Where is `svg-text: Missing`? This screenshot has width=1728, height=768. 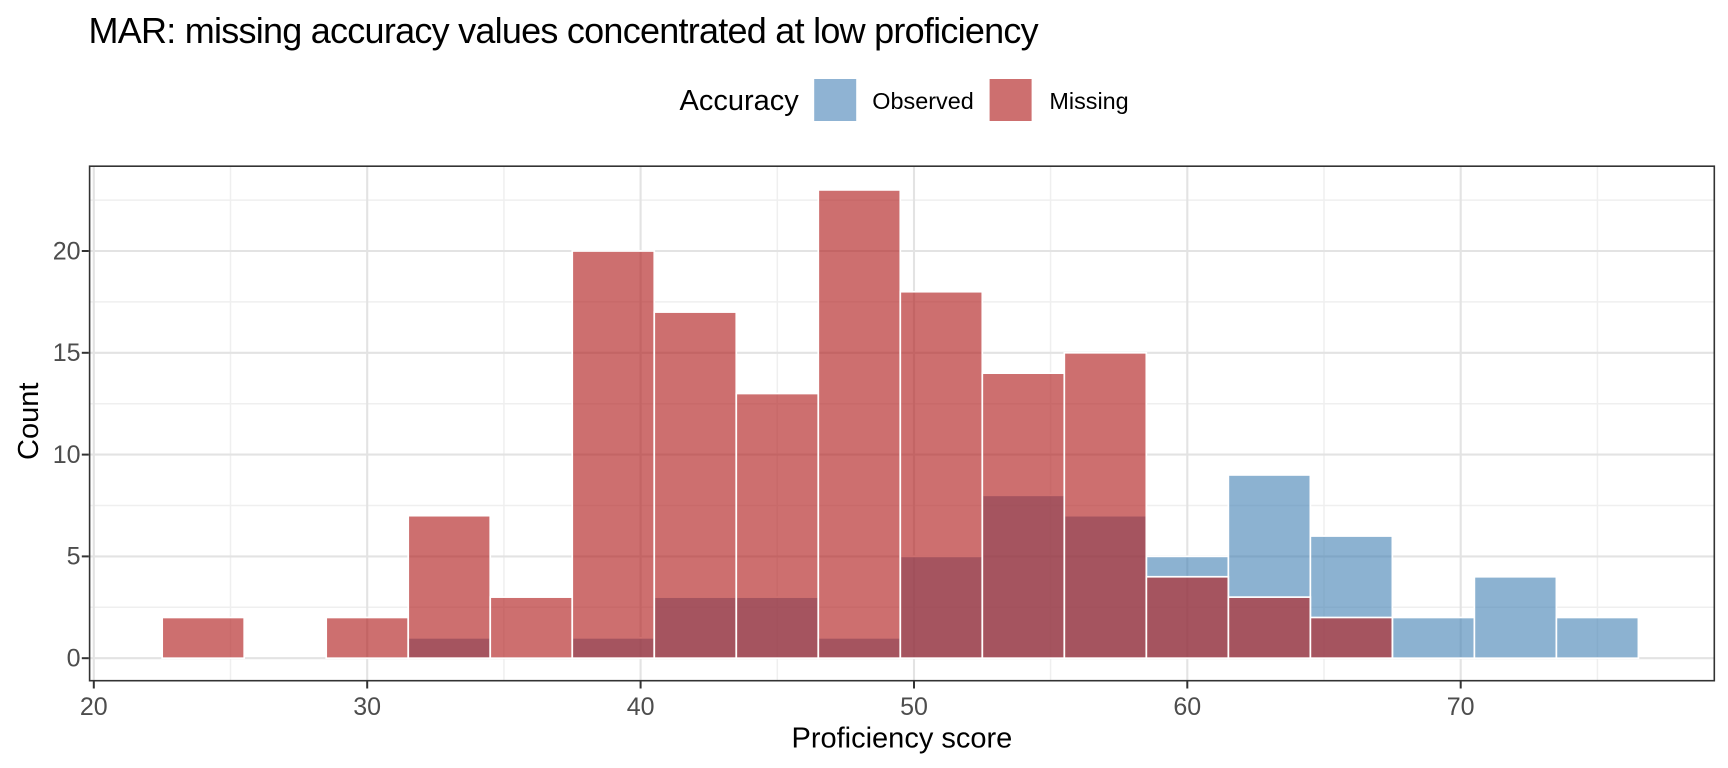
svg-text: Missing is located at coordinates (1088, 101).